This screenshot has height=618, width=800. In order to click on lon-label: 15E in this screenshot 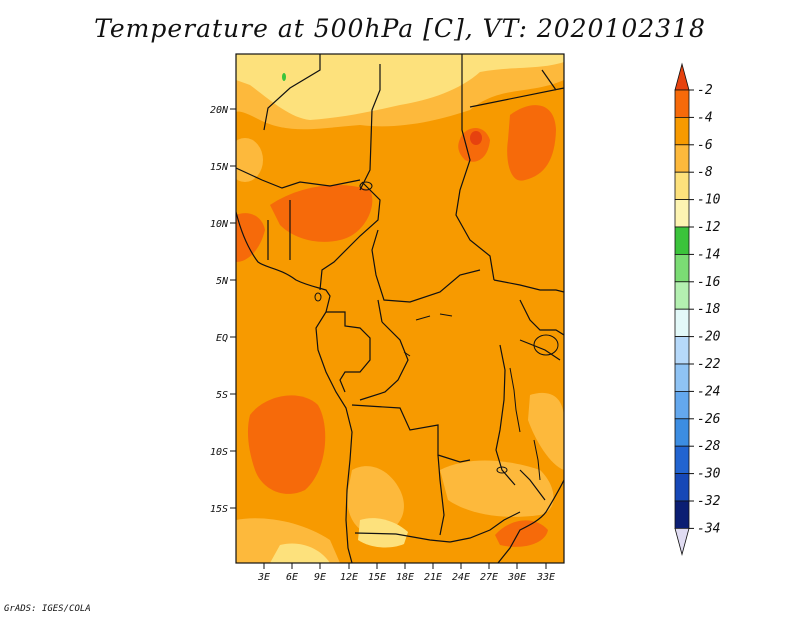, I will do `click(377, 577)`.